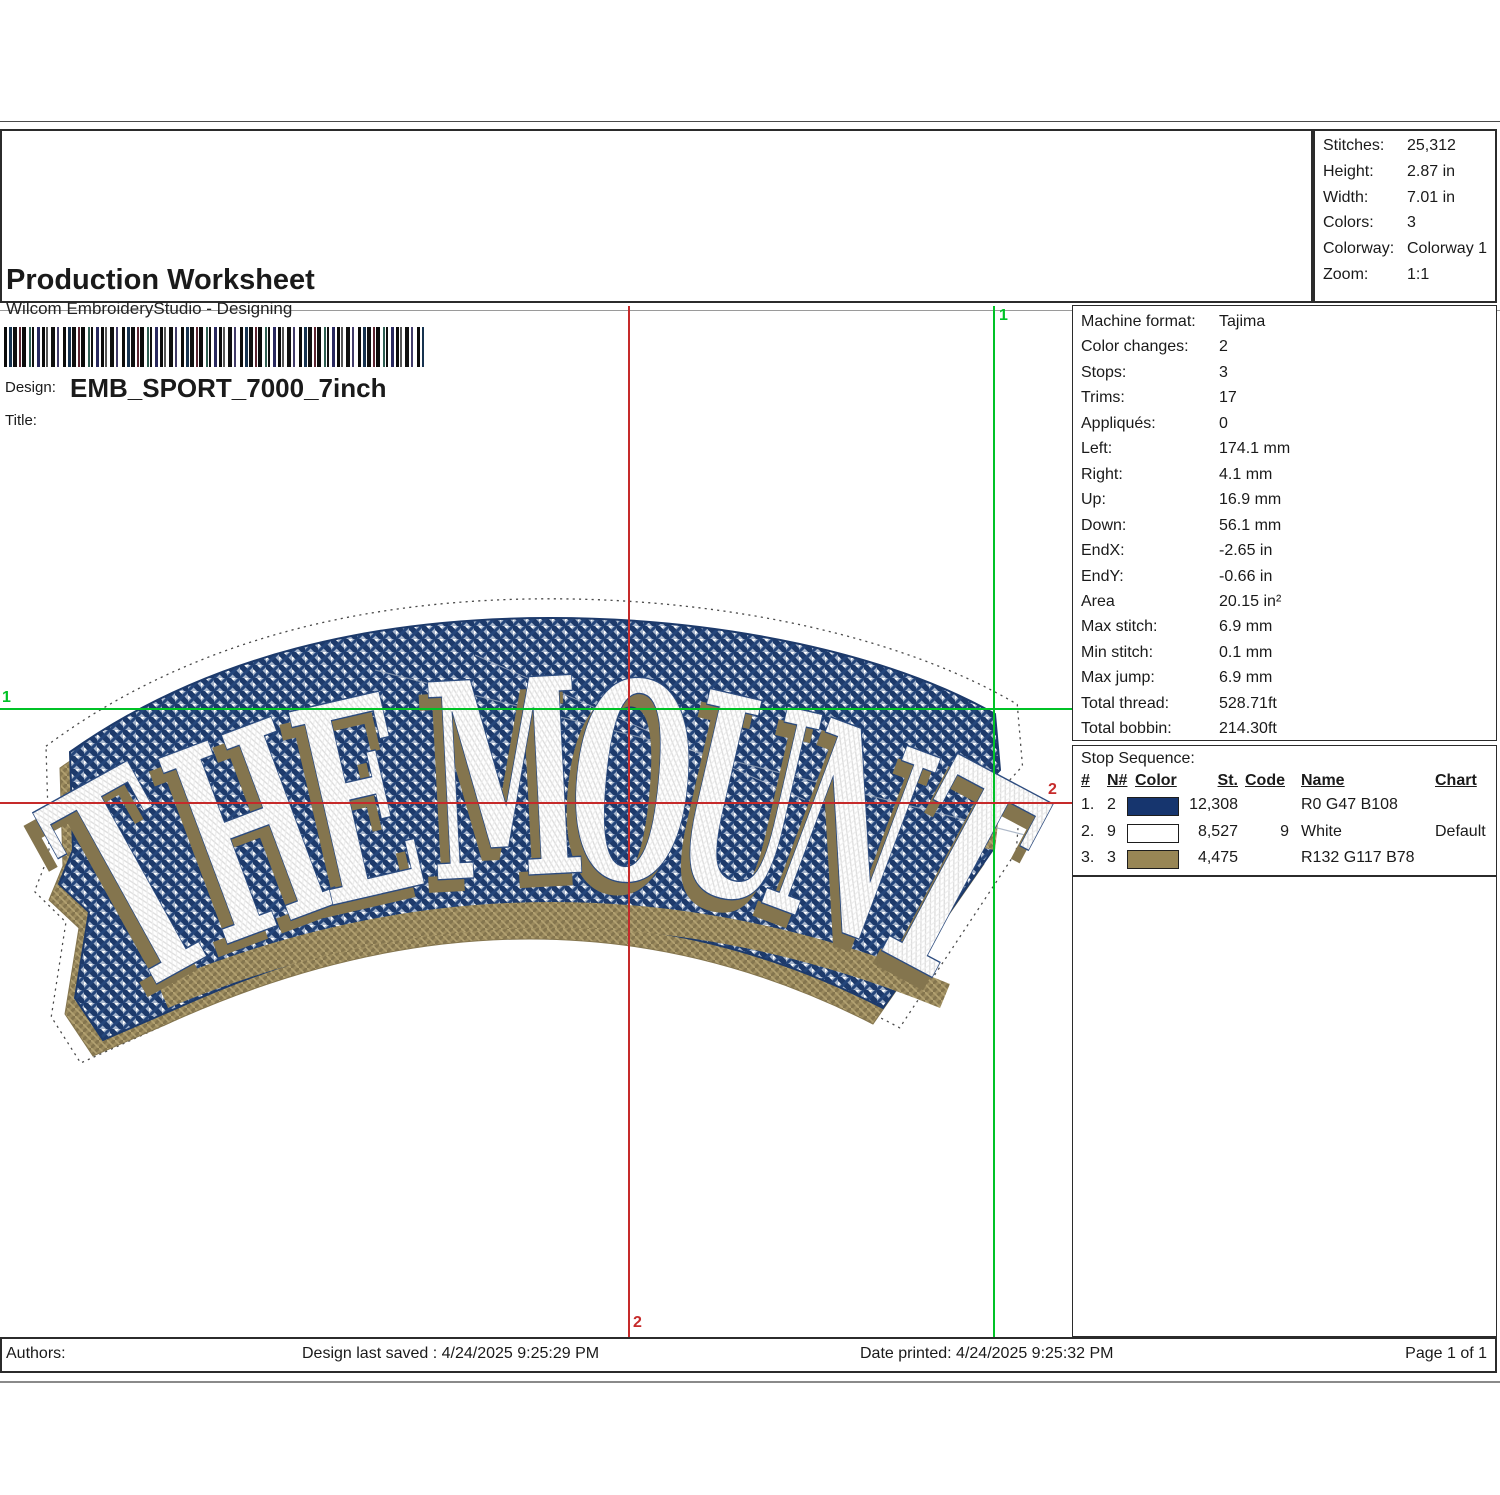 The image size is (1500, 1495). What do you see at coordinates (1118, 678) in the screenshot?
I see `info-label: Max jump:` at bounding box center [1118, 678].